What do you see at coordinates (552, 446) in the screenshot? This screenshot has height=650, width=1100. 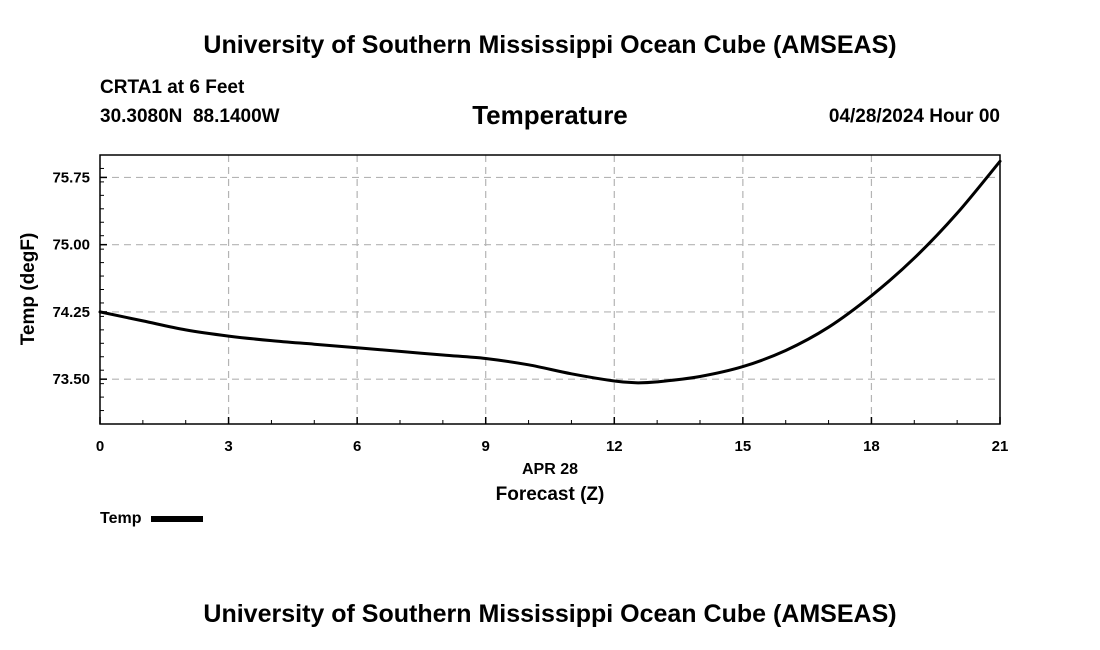 I see `x-axis-tick-labels: 0 3 6 9 12 15 18 21` at bounding box center [552, 446].